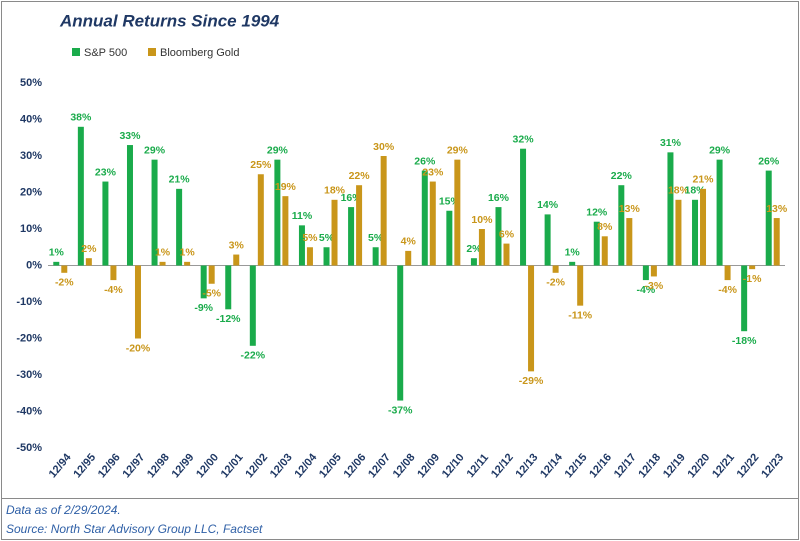  What do you see at coordinates (133, 466) in the screenshot?
I see `x-tick-label: 12/97` at bounding box center [133, 466].